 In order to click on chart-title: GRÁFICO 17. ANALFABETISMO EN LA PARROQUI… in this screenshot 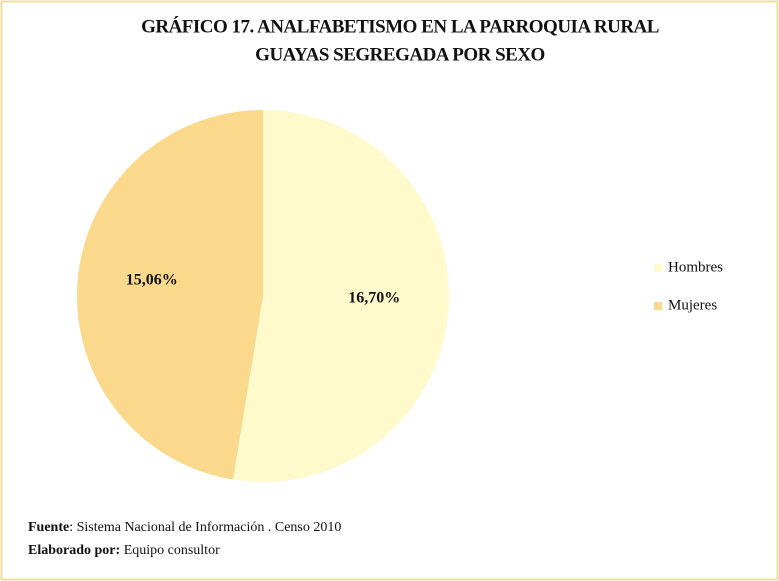, I will do `click(400, 26)`.